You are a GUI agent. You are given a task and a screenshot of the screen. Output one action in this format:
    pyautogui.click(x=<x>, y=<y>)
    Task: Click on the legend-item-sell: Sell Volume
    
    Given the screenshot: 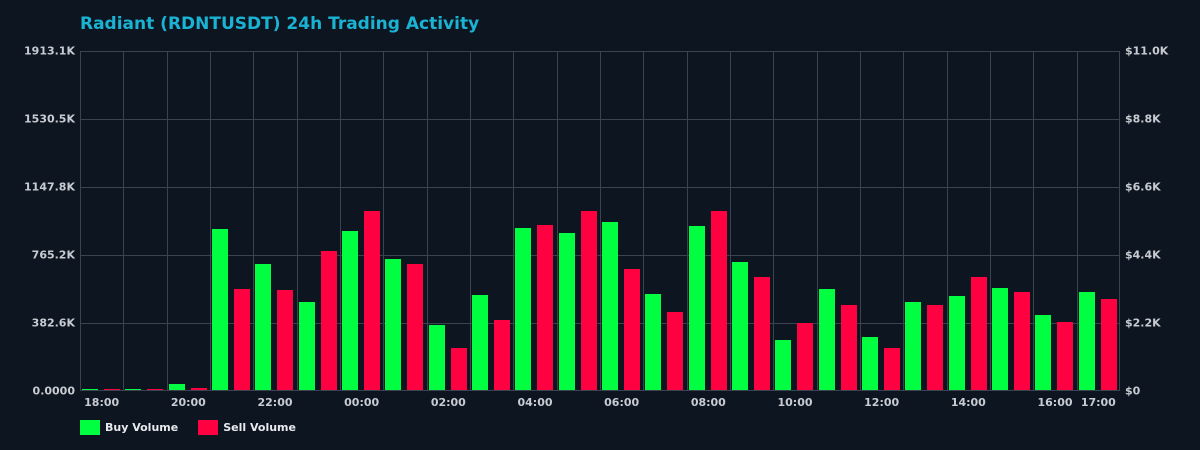 What is the action you would take?
    pyautogui.click(x=247, y=427)
    